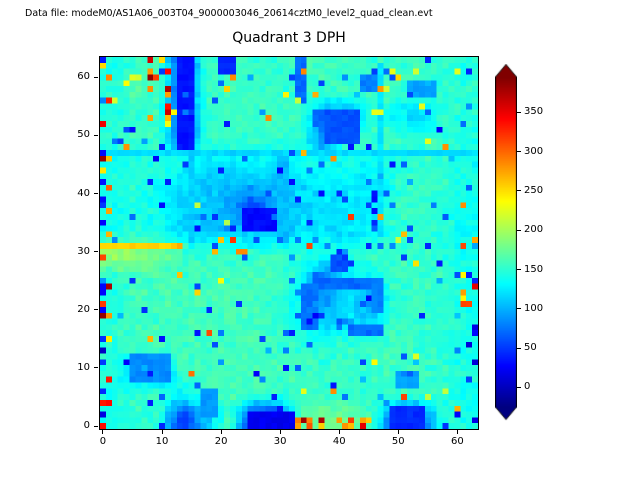 The width and height of the screenshot is (640, 480). Describe the element at coordinates (83, 251) in the screenshot. I see `y-tick-label: 30` at that location.